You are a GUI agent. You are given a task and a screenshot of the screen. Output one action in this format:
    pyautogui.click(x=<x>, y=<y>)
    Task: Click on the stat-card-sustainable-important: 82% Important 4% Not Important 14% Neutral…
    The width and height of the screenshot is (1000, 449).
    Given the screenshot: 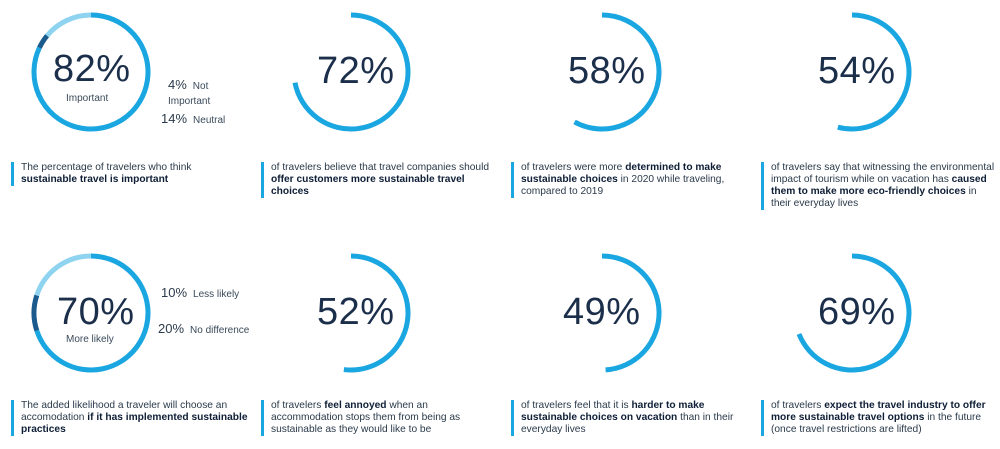 What is the action you would take?
    pyautogui.click(x=125, y=112)
    